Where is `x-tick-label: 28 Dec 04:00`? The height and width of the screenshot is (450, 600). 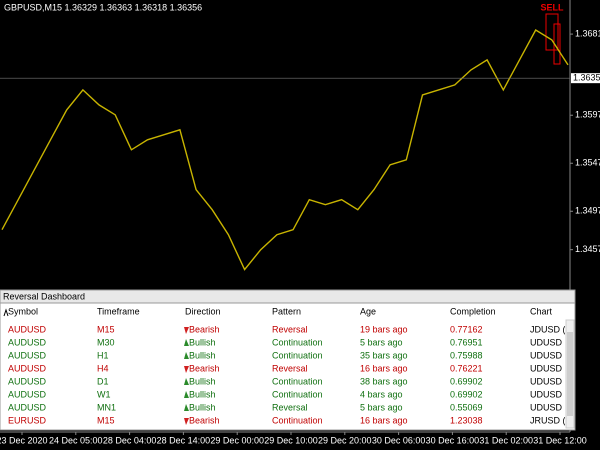 x-tick-label: 28 Dec 04:00 is located at coordinates (130, 440).